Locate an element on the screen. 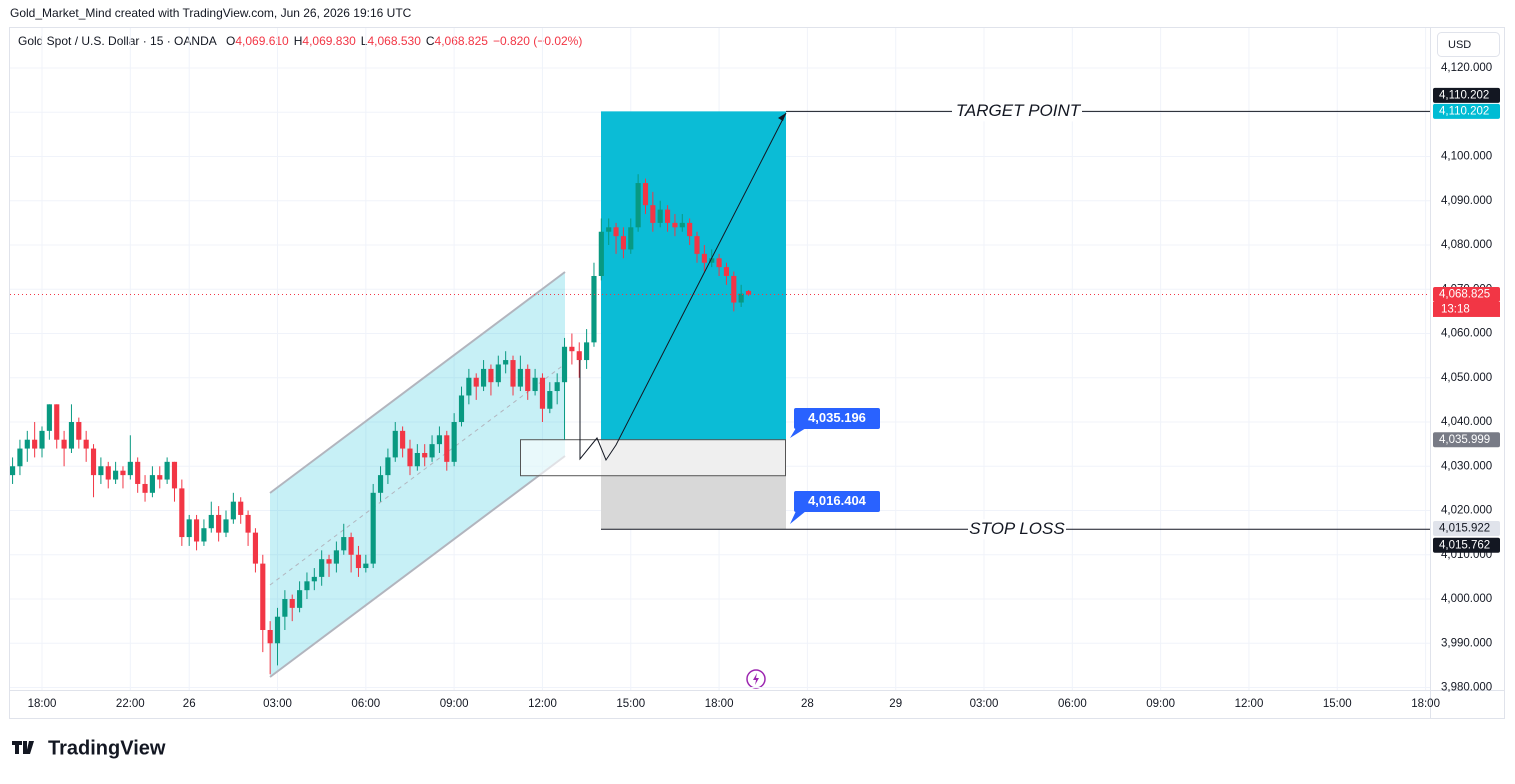 This screenshot has width=1515, height=784. legend-change: −0.820 (−0.02%) is located at coordinates (537, 41).